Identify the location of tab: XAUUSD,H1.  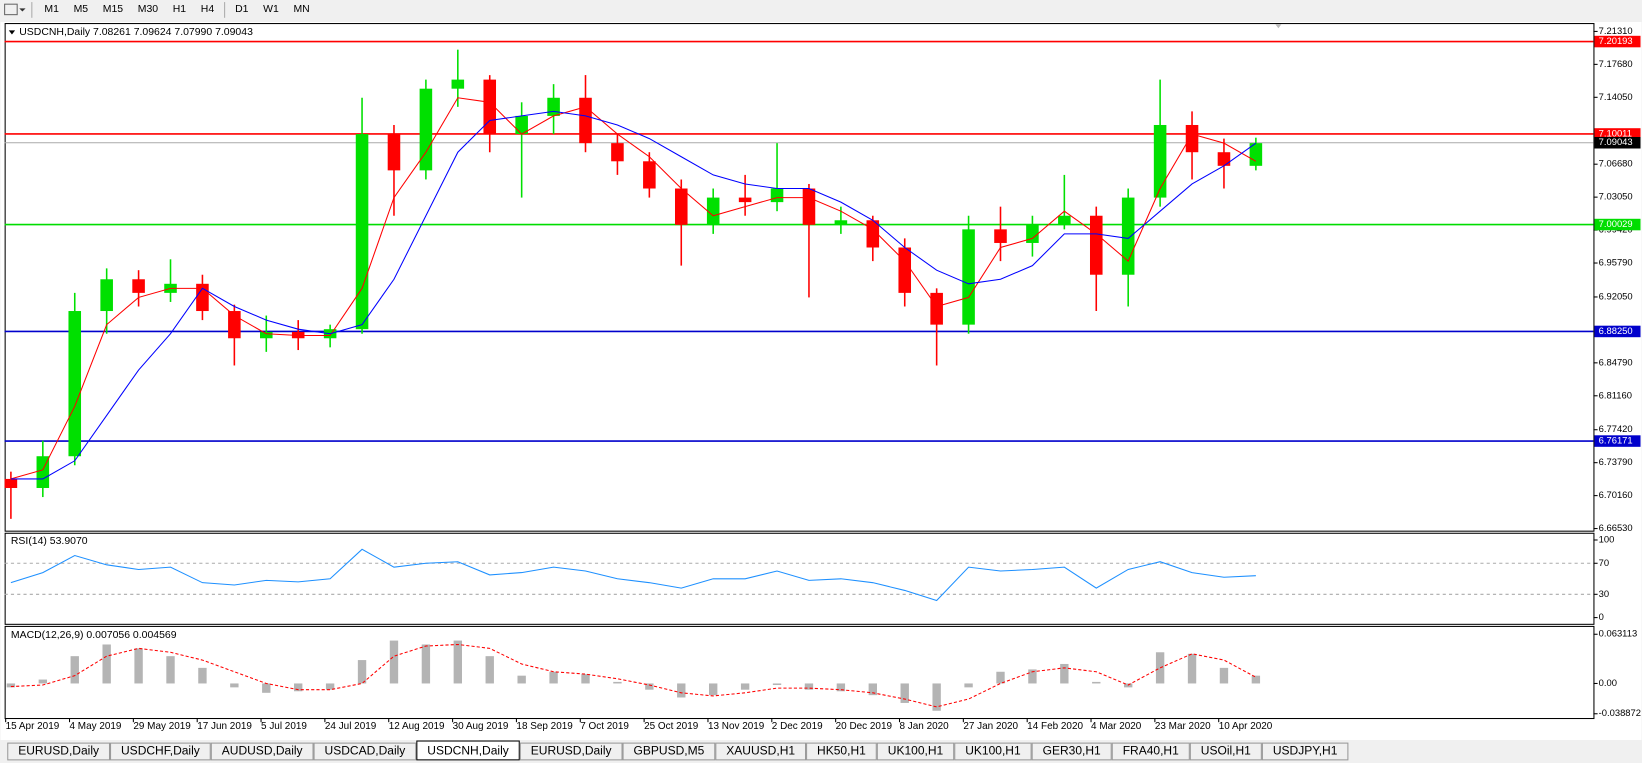
(761, 751).